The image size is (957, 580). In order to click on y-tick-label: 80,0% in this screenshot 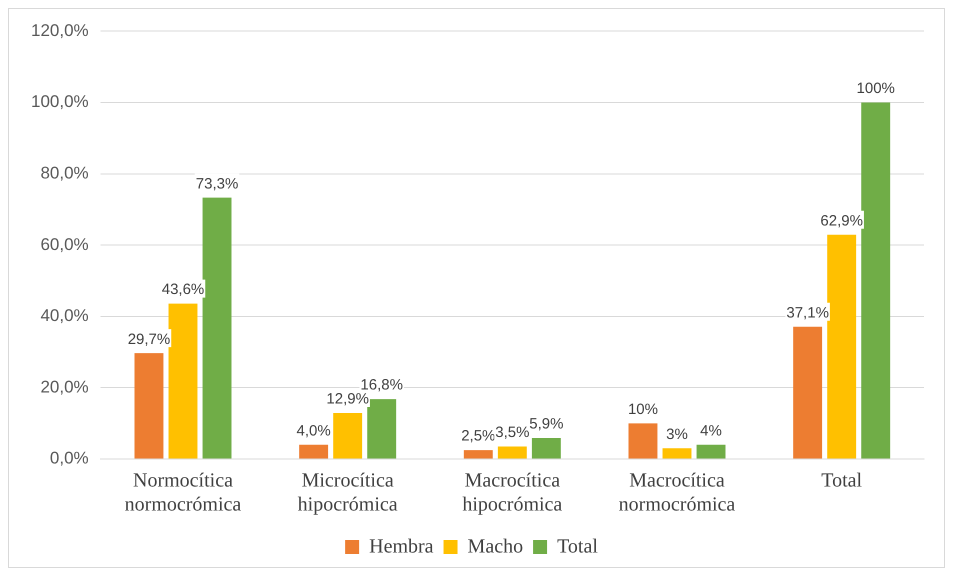, I will do `click(64, 172)`.